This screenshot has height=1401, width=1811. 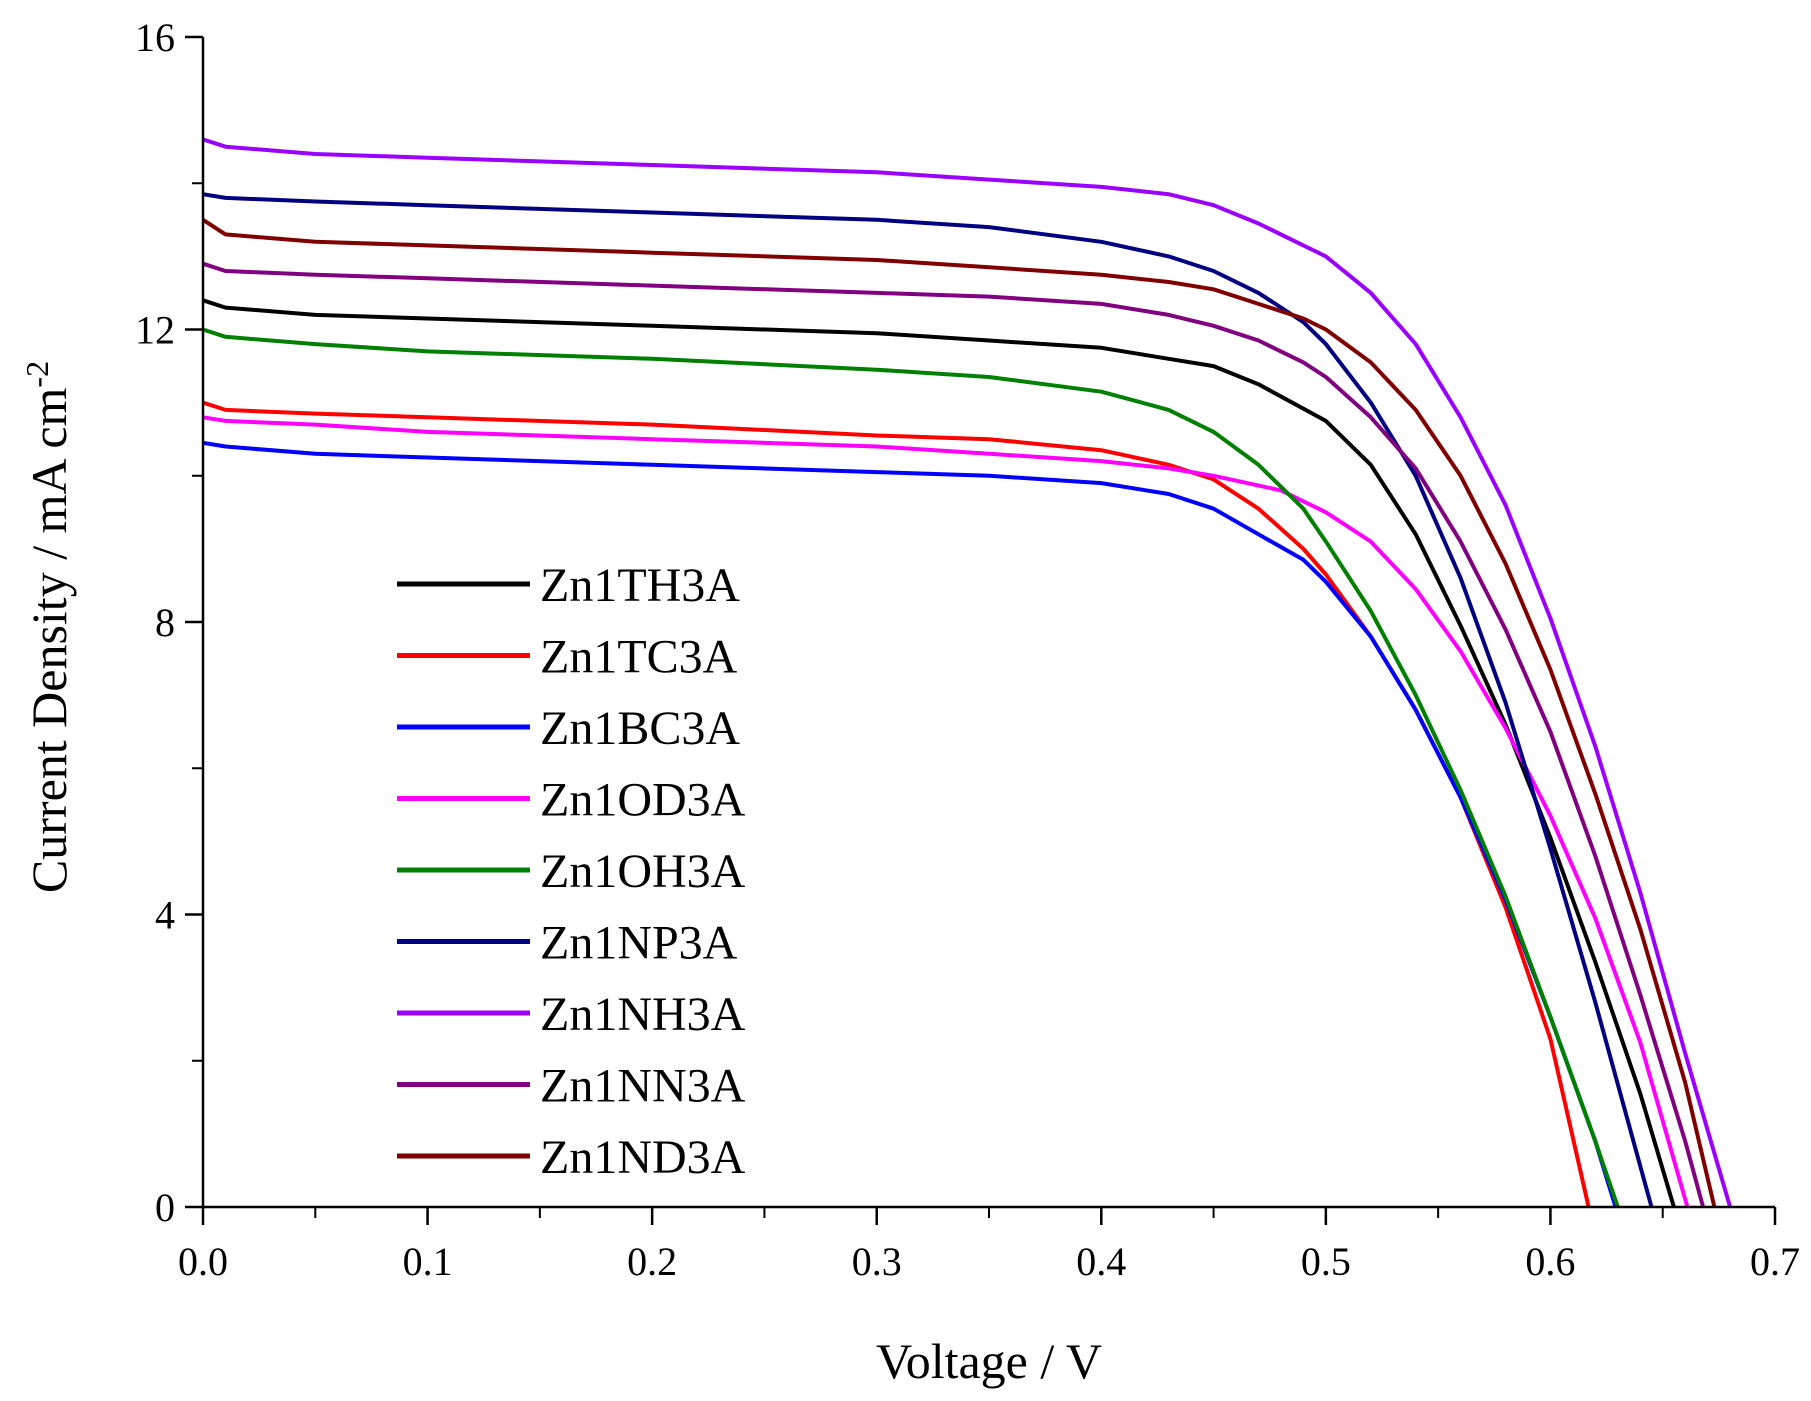 What do you see at coordinates (639, 943) in the screenshot?
I see `legend-label: Zn1NP3A` at bounding box center [639, 943].